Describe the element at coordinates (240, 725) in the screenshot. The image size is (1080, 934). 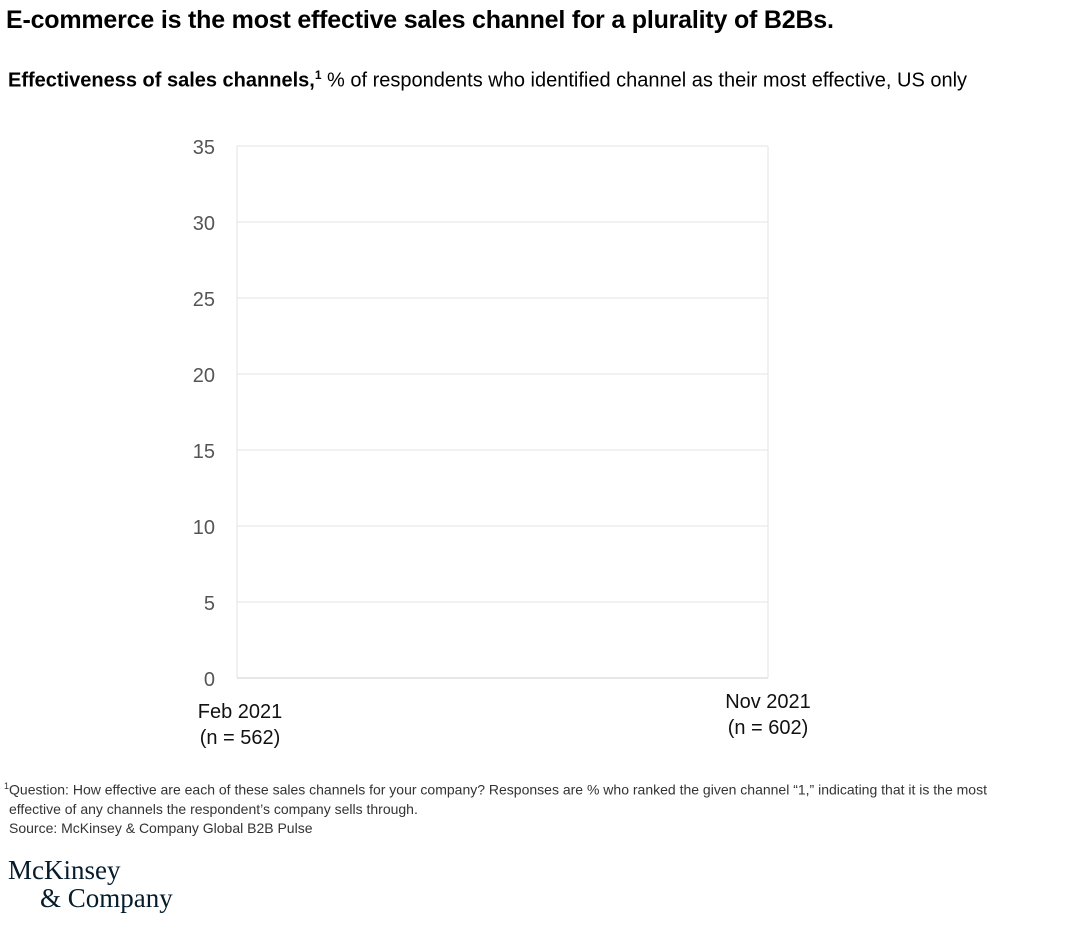
I see `x-tick-label: Feb 2021 (n = 562)` at that location.